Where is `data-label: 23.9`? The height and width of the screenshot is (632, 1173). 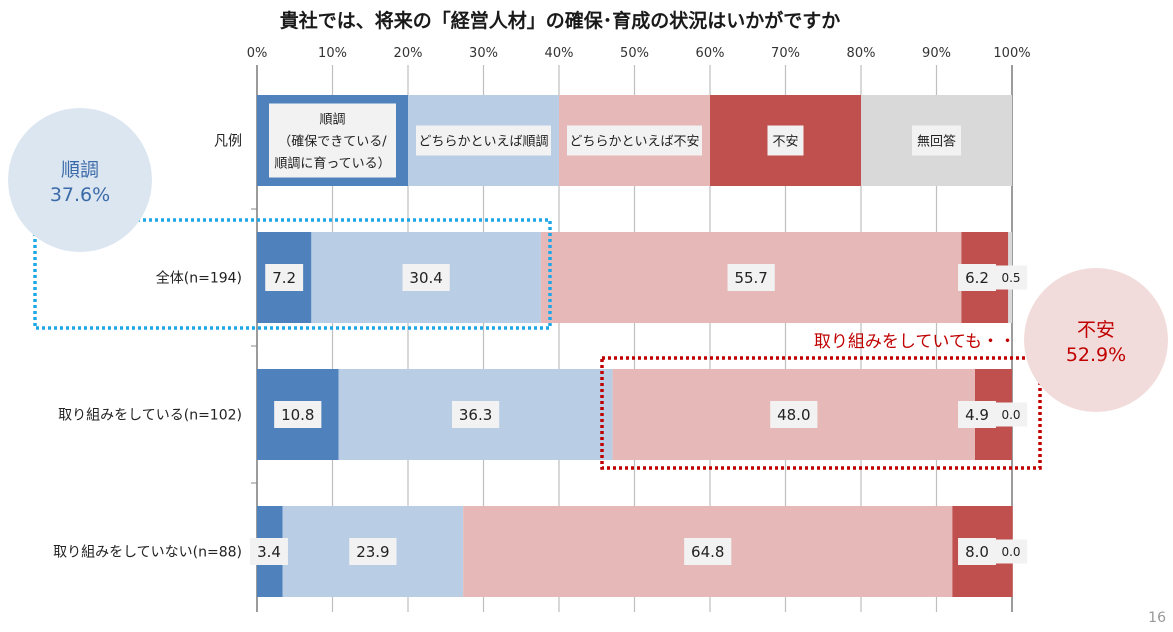
data-label: 23.9 is located at coordinates (372, 552).